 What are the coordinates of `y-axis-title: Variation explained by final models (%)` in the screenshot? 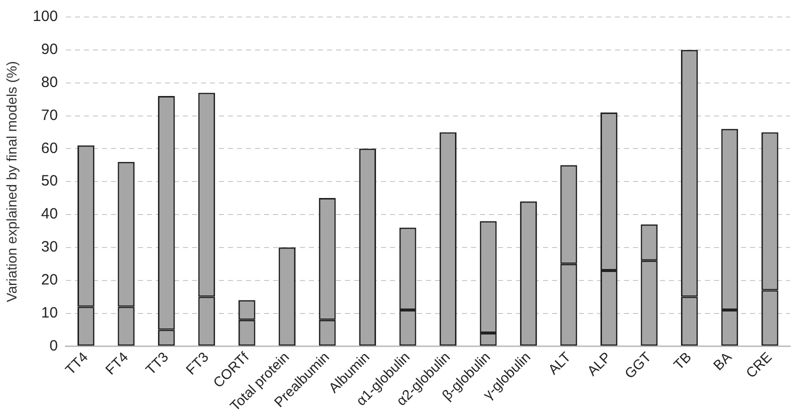 It's located at (11, 181).